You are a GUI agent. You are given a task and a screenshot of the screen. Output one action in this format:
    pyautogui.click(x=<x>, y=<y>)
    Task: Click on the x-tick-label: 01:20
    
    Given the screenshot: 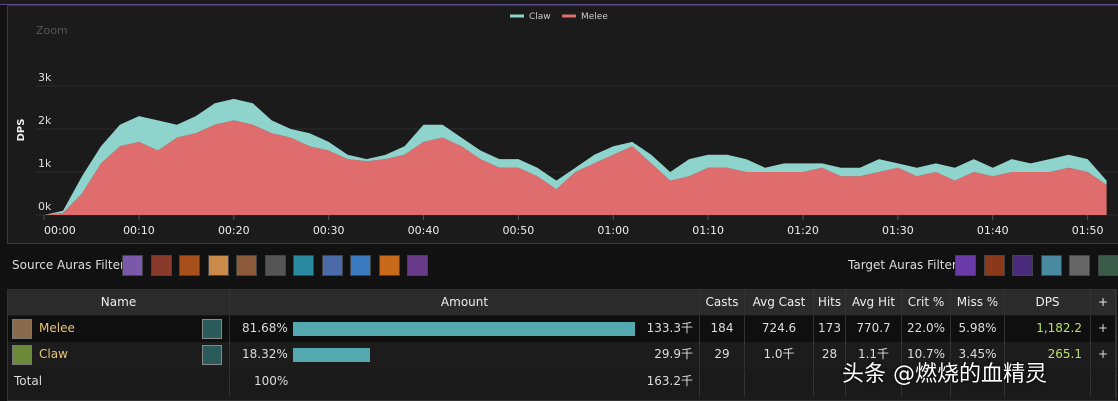 What is the action you would take?
    pyautogui.click(x=803, y=230)
    